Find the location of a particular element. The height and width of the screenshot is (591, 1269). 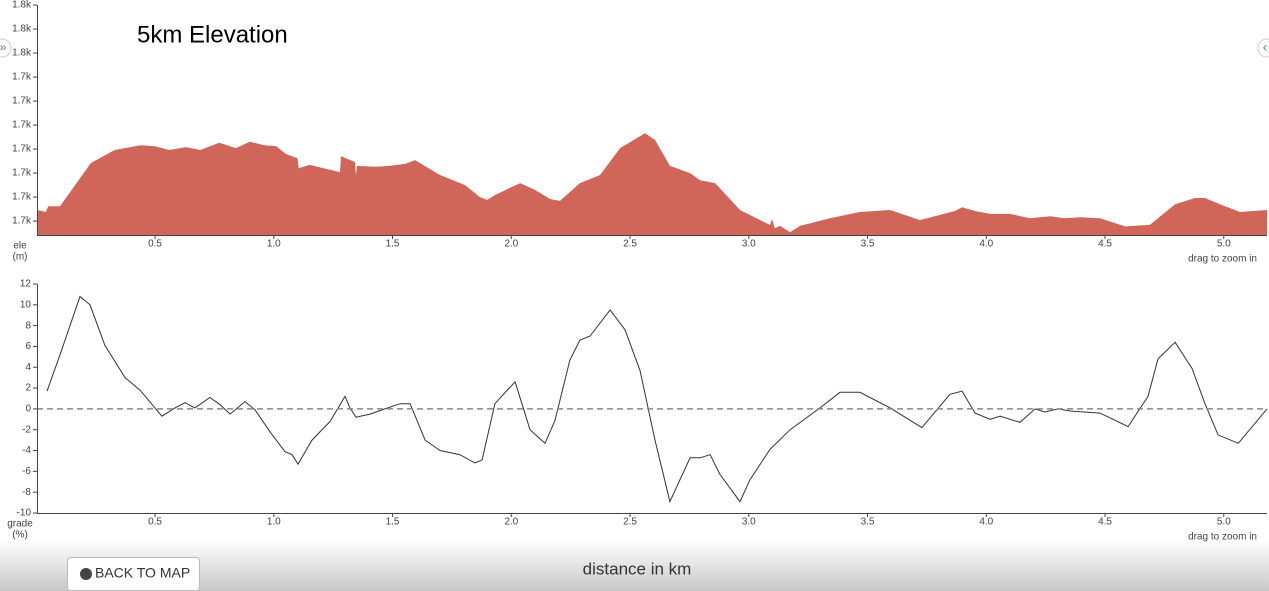

left-toggle is located at coordinates (6, 48).